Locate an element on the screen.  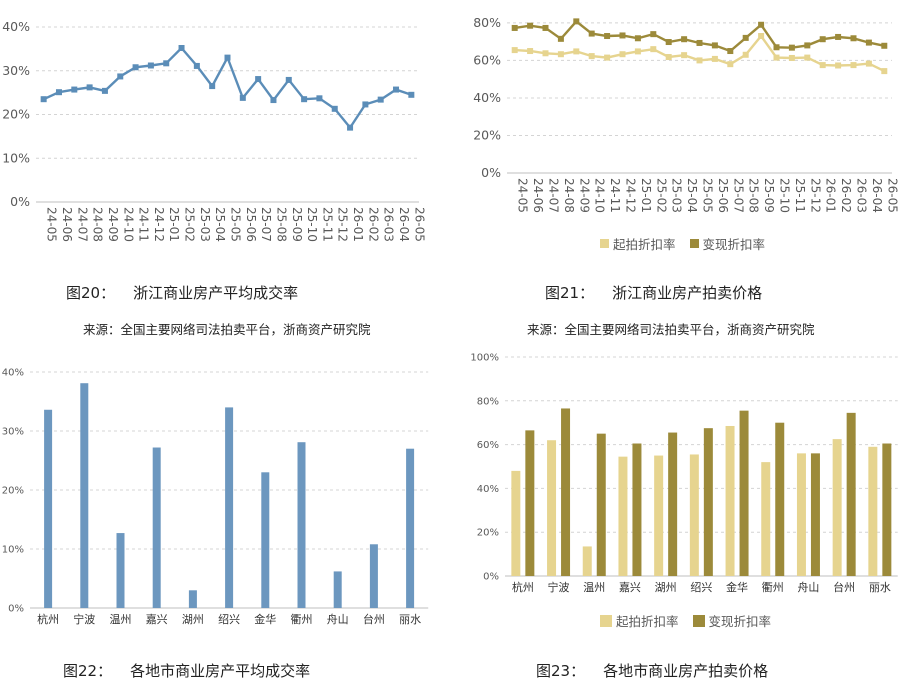
chart-20-xtick-label: 26-04 is located at coordinates (404, 224).